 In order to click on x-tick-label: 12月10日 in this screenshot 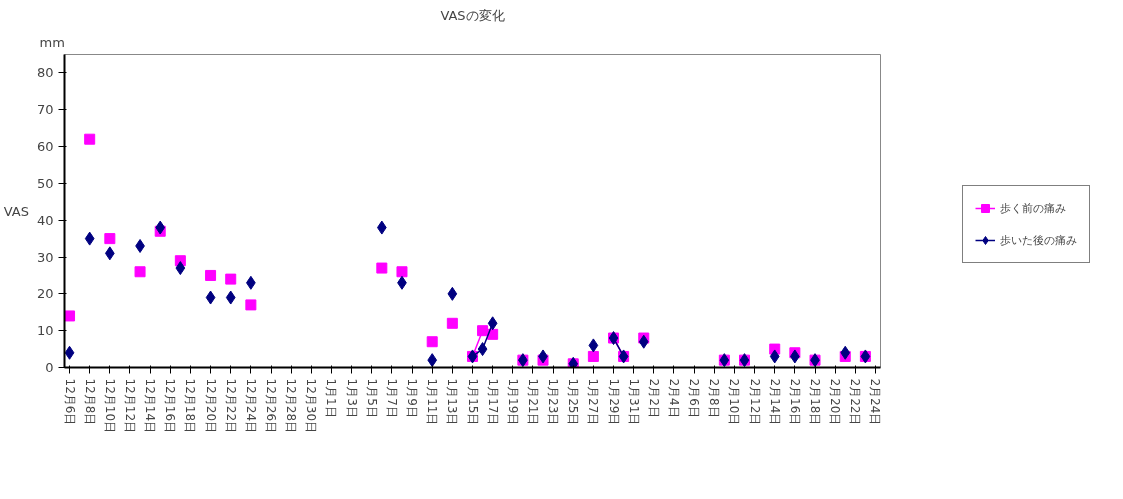, I will do `click(109, 406)`.